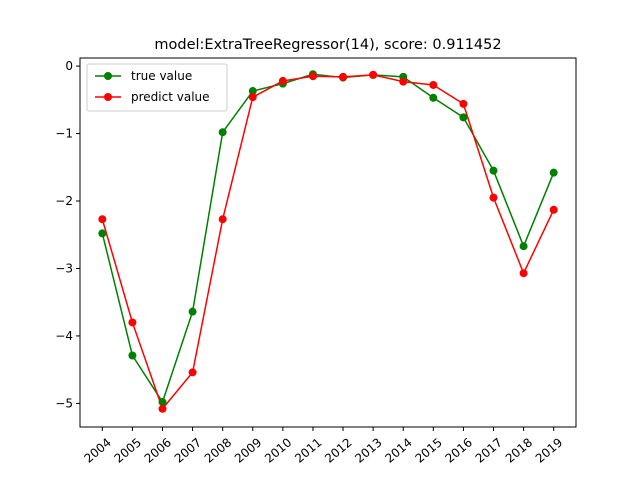 This screenshot has height=480, width=640. I want to click on legend-frame, so click(157, 87).